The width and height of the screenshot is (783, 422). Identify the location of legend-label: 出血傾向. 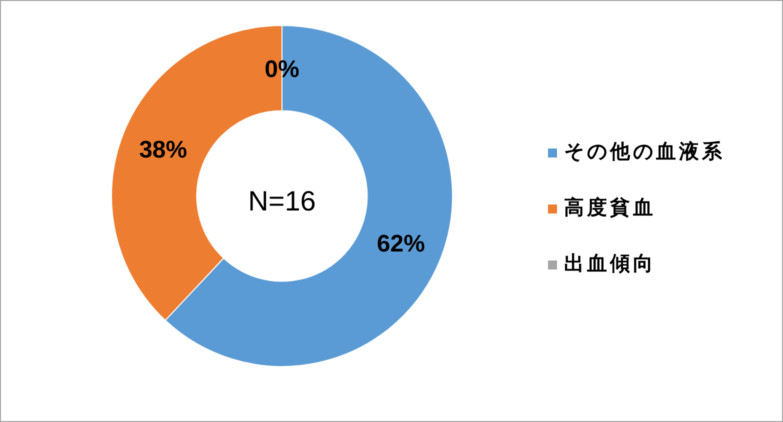
(610, 263).